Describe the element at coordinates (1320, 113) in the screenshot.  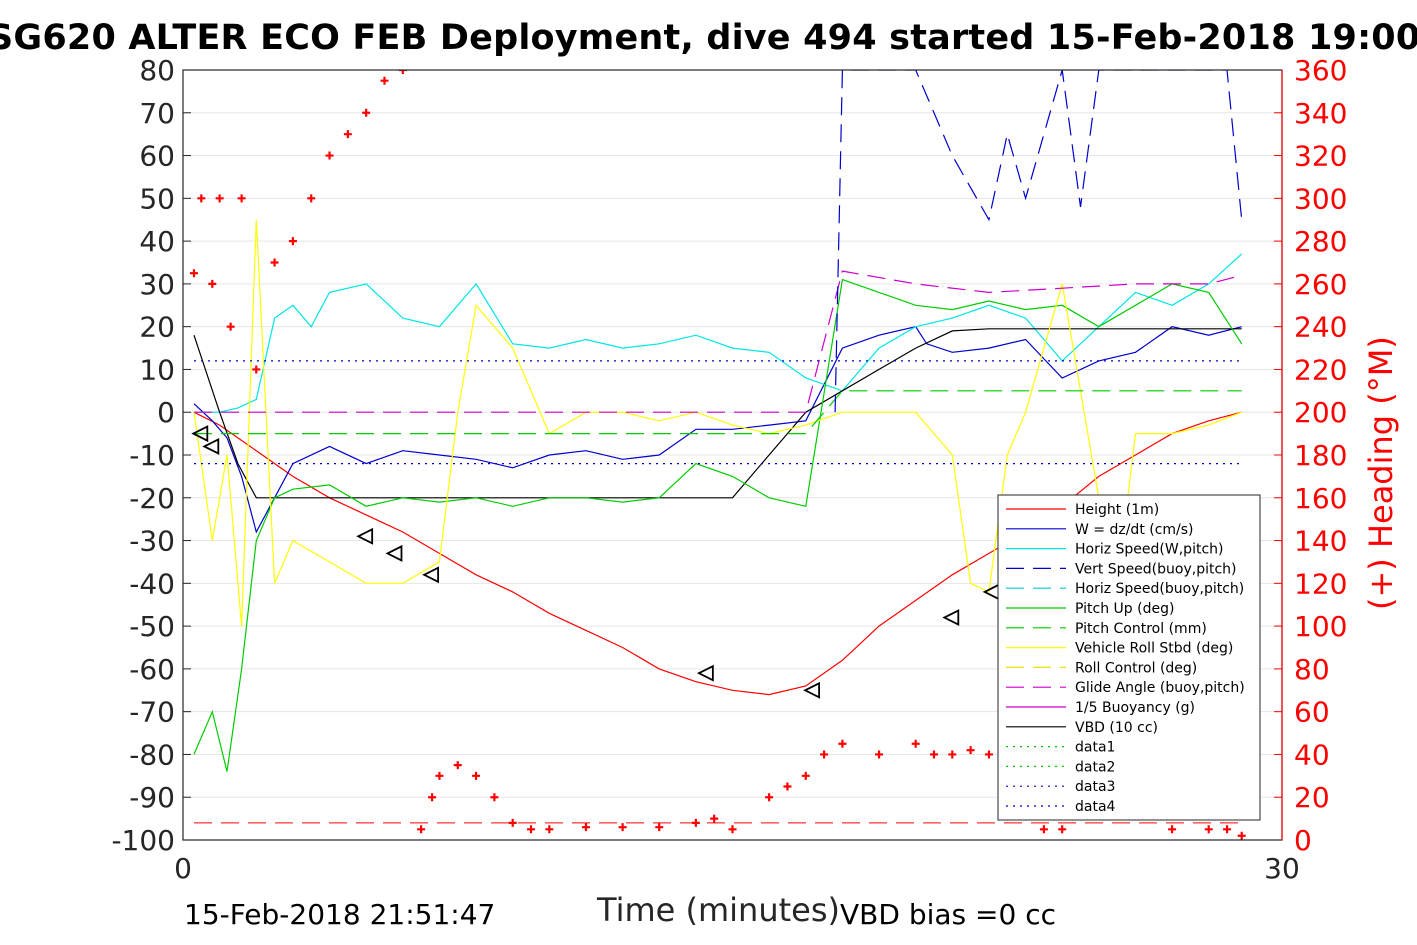
I see `y-tick-label-right: 340` at that location.